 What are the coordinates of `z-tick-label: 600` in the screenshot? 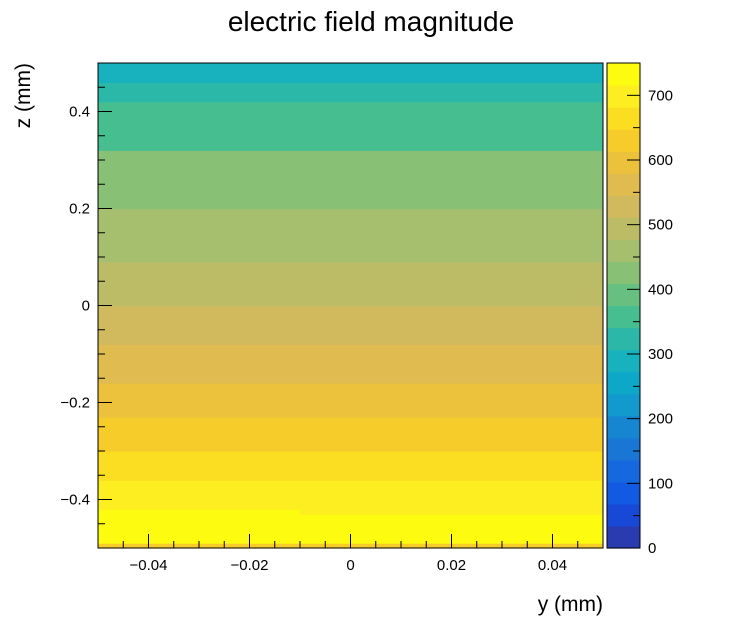 It's located at (660, 160).